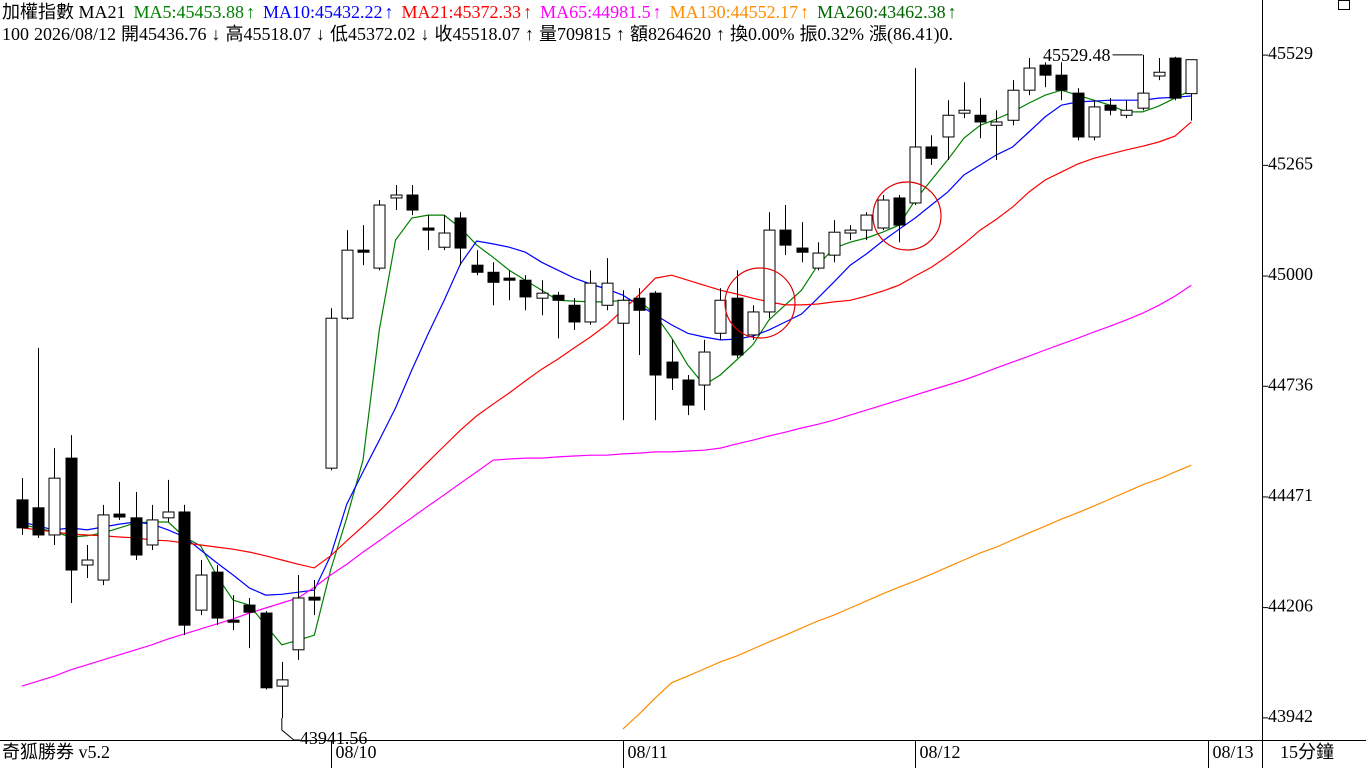  What do you see at coordinates (189, 12) in the screenshot?
I see `legend-entry: MA5:45453.88` at bounding box center [189, 12].